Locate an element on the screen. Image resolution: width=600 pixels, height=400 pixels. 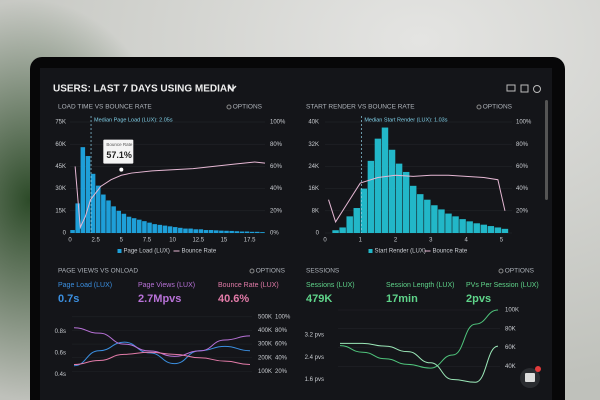
tick-label: 60% is located at coordinates (281, 345).